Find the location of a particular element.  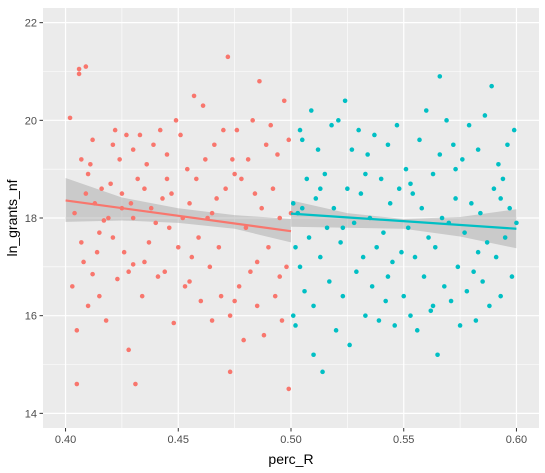

x-tick-label: 0.50 is located at coordinates (290, 440).